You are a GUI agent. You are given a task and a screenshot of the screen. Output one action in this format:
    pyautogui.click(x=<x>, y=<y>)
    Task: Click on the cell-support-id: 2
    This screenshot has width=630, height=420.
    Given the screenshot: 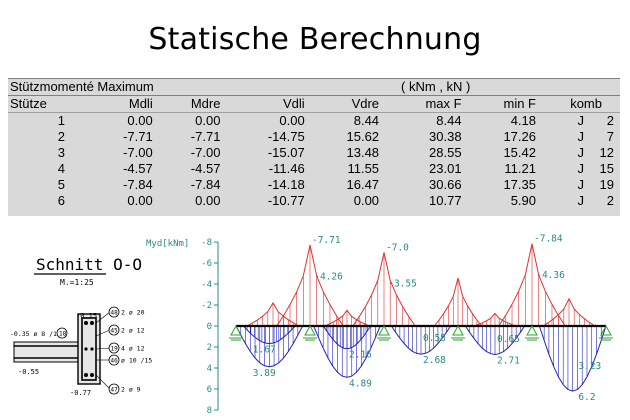 What is the action you would take?
    pyautogui.click(x=61, y=136)
    